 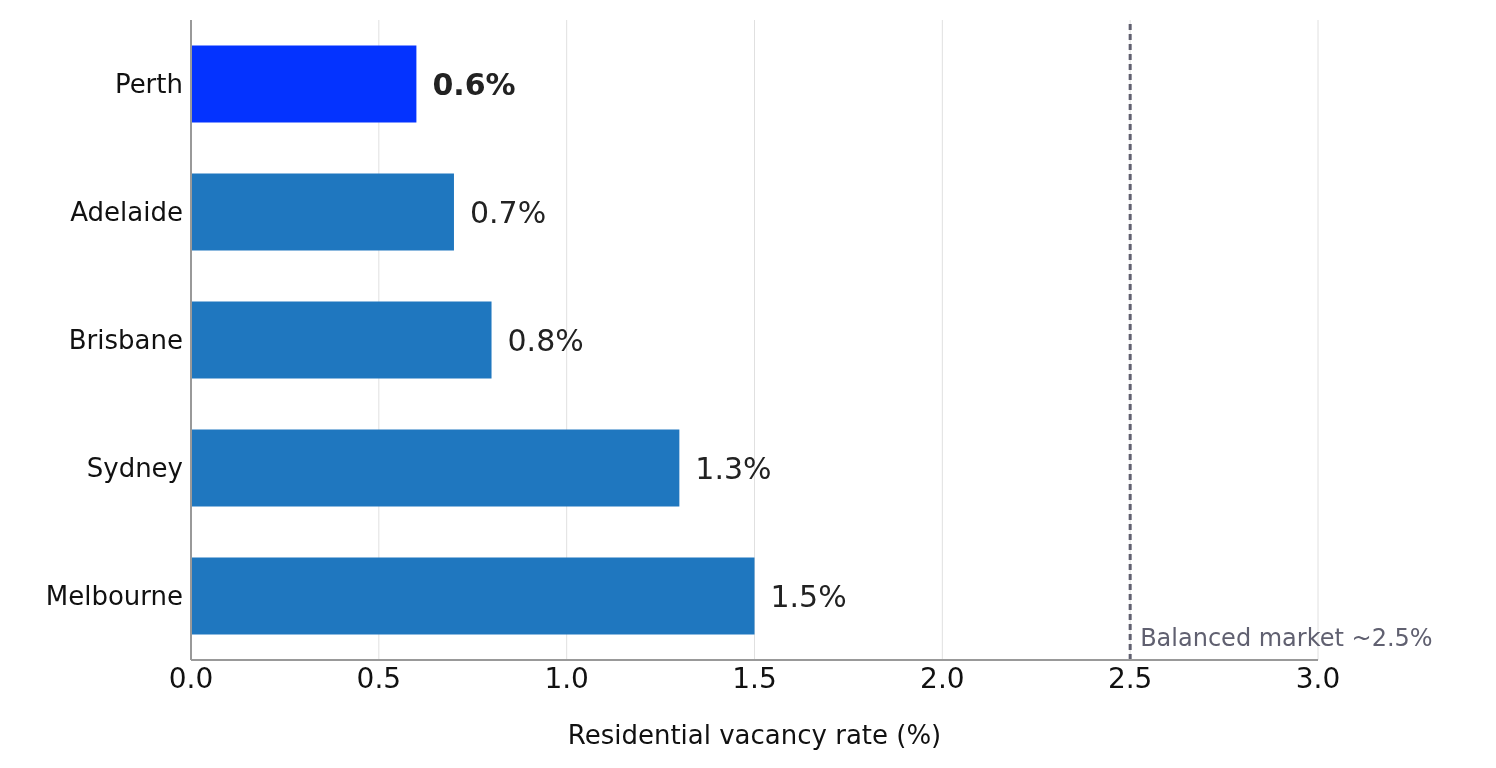 I want to click on x-tick-label: 2.0, so click(x=942, y=678).